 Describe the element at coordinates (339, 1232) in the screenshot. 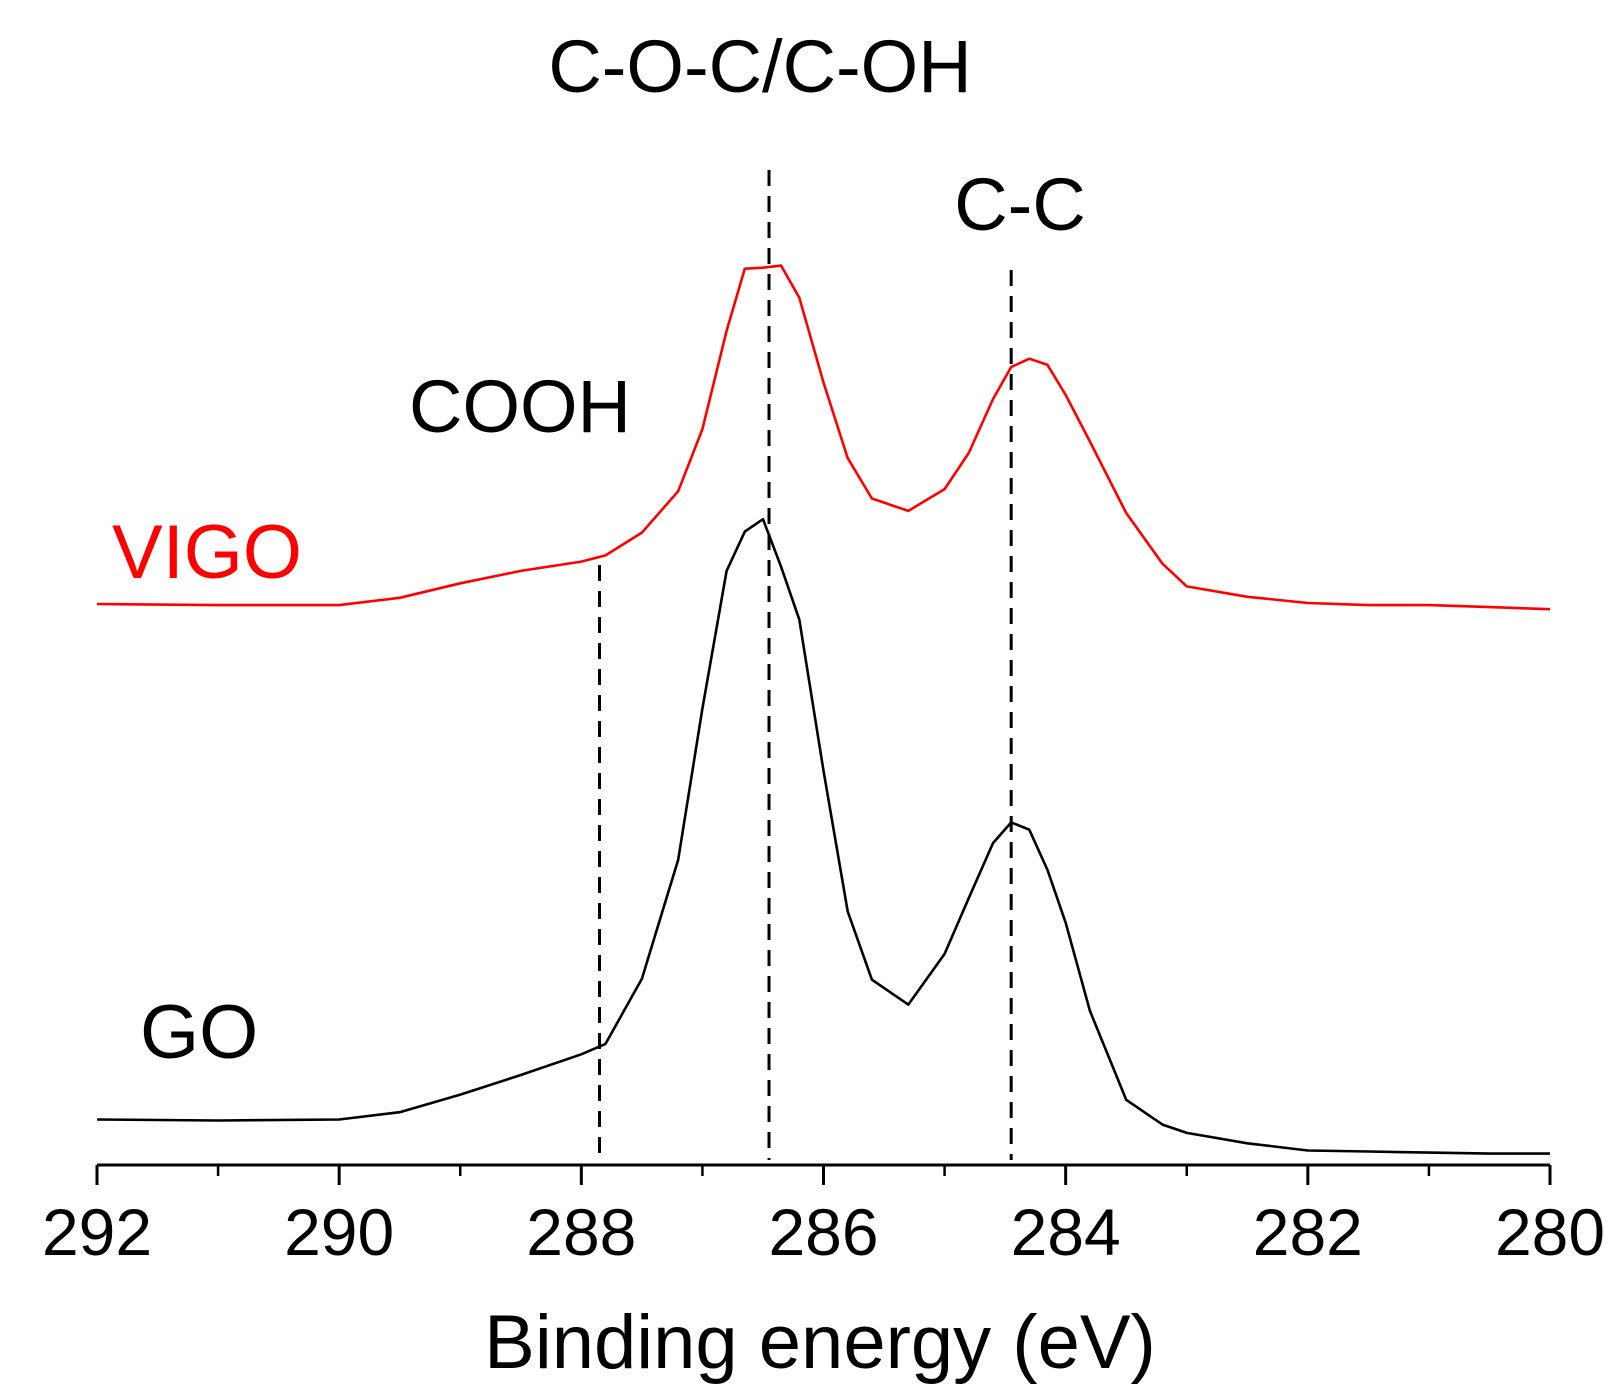

I see `x-tick-label: 290` at that location.